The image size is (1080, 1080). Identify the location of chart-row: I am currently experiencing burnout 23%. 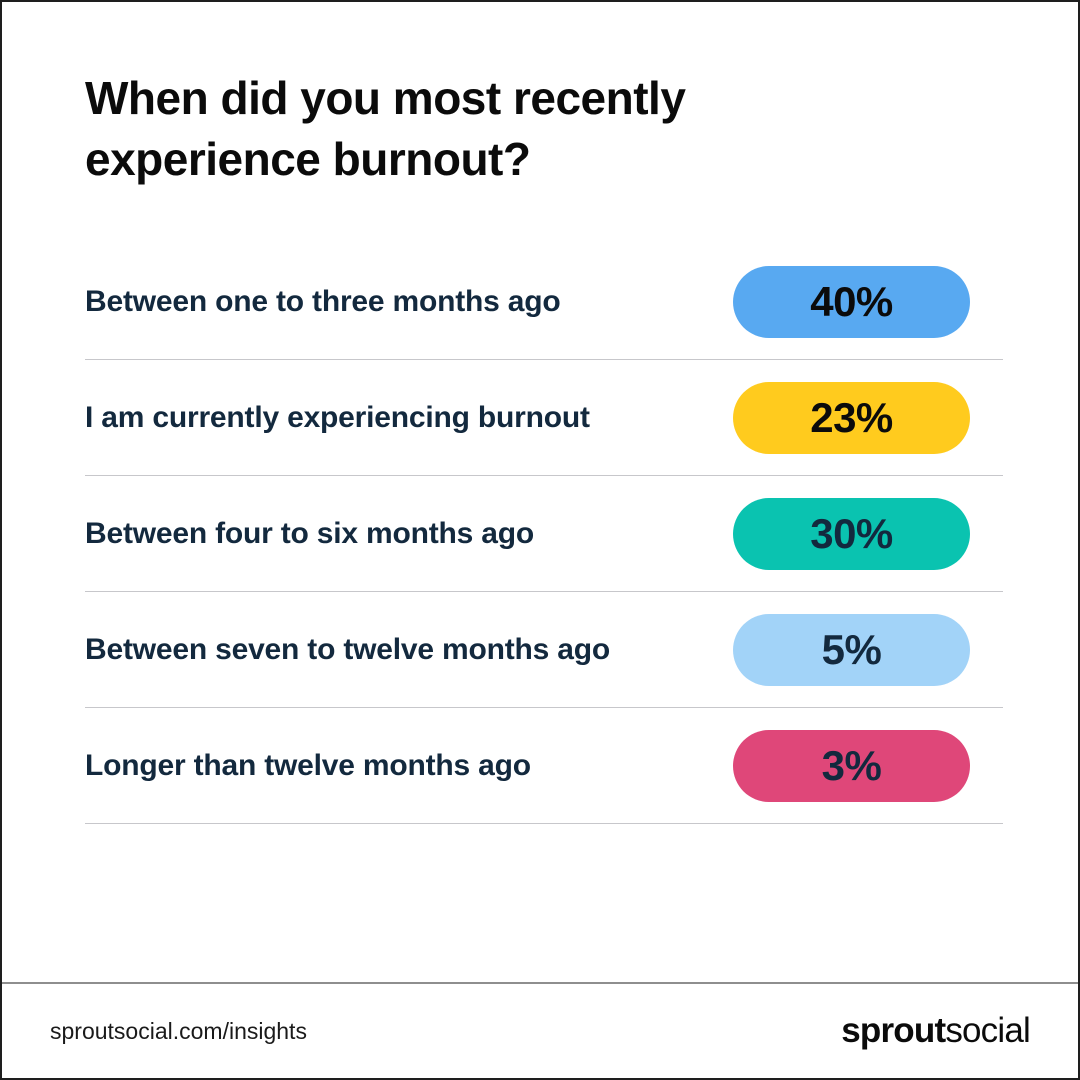
(544, 418).